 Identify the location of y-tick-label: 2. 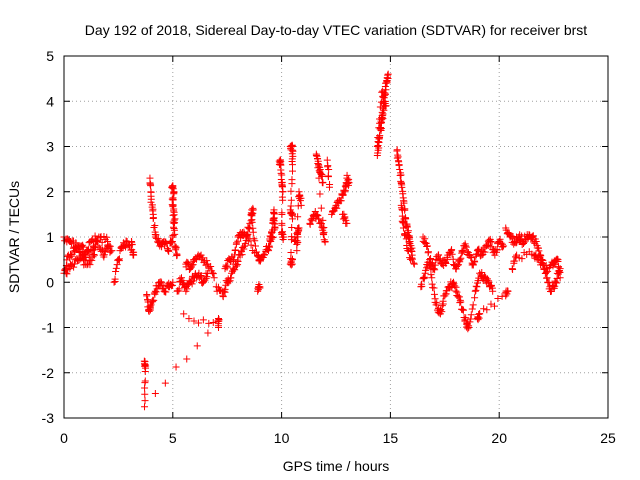
(50, 192).